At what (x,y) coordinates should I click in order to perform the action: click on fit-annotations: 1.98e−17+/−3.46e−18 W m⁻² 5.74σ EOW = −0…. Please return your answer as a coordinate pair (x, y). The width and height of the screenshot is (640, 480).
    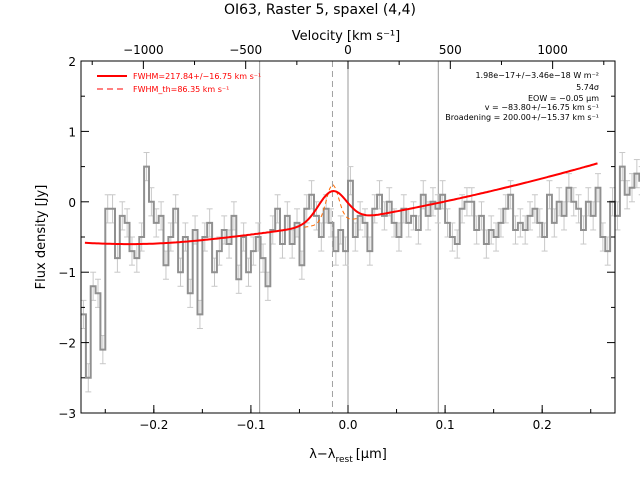
    Looking at the image, I should click on (522, 96).